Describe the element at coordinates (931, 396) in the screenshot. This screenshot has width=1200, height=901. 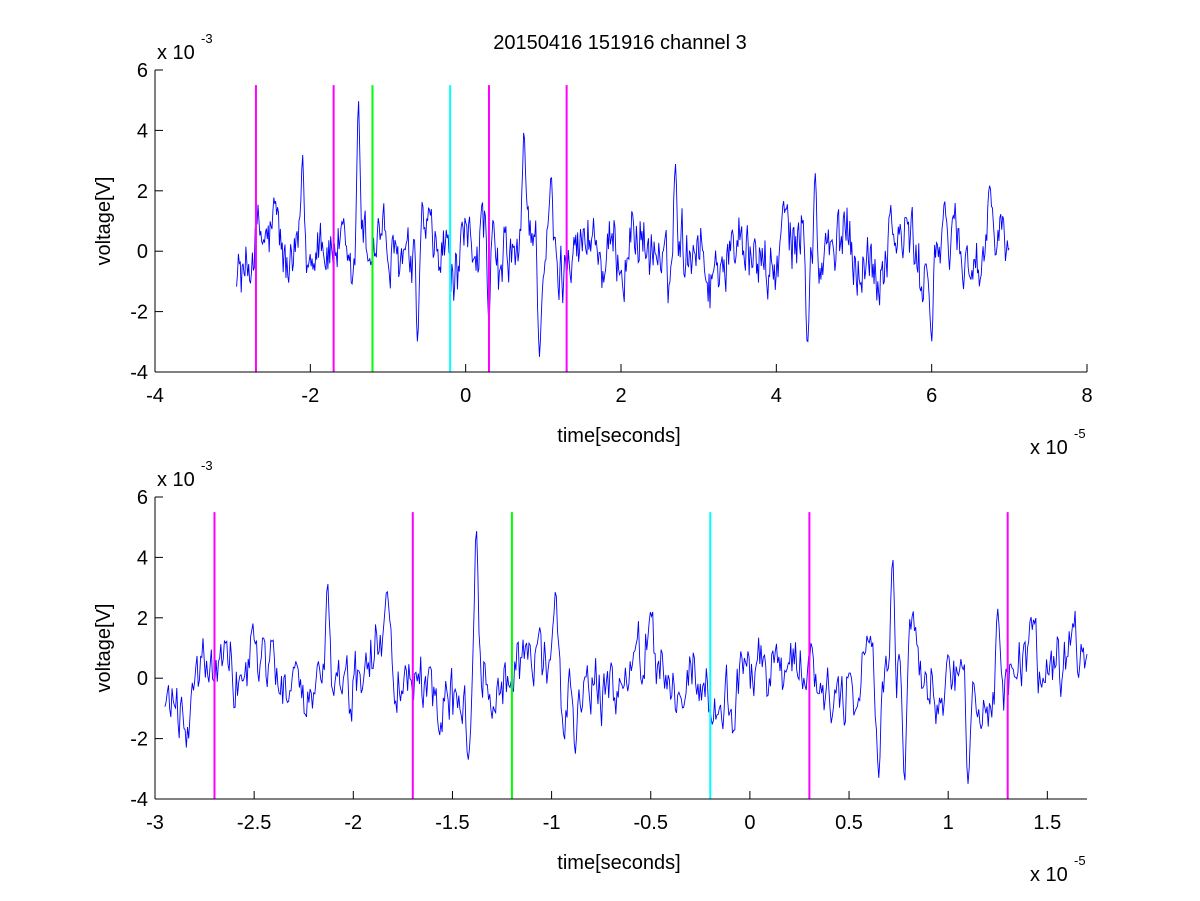
I see `x-tick-label: 6` at that location.